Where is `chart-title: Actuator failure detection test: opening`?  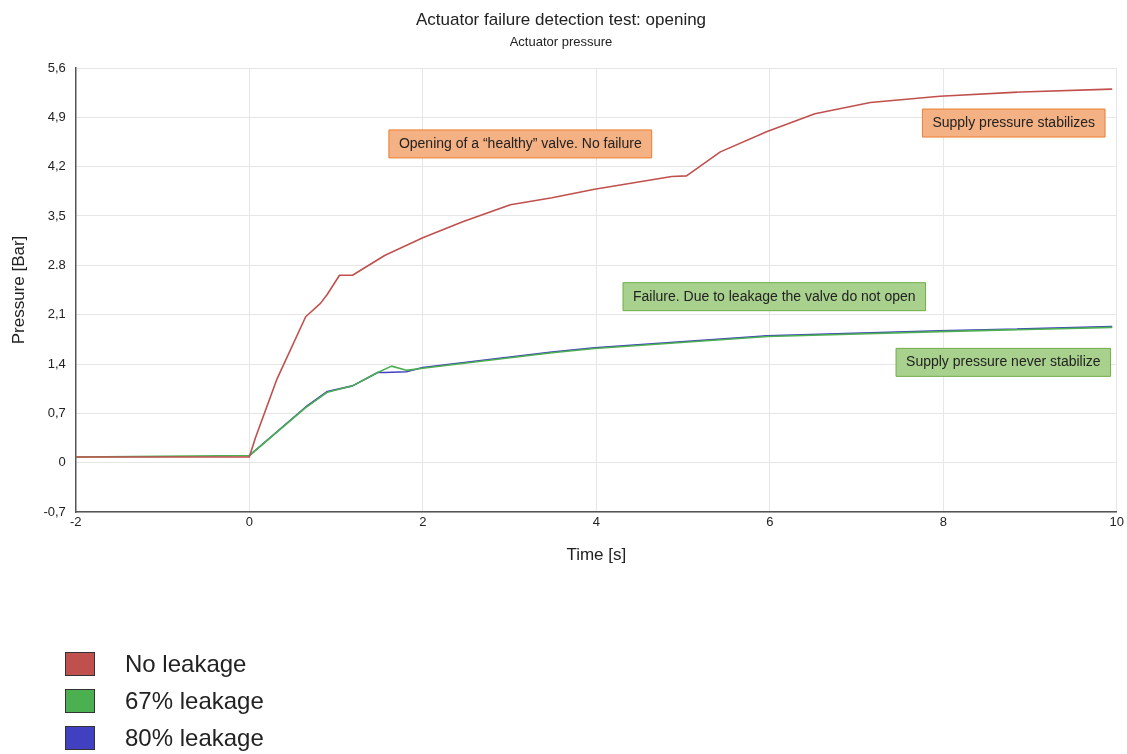
chart-title: Actuator failure detection test: opening is located at coordinates (561, 19).